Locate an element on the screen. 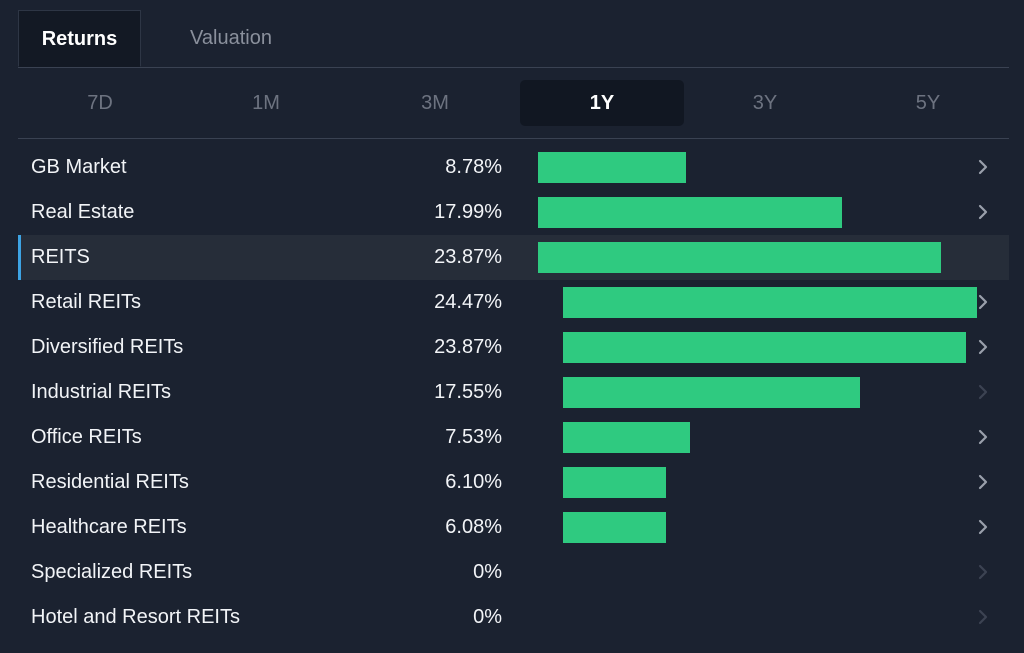 This screenshot has width=1024, height=653. list-item: Residential REITs 6.10% is located at coordinates (513, 482).